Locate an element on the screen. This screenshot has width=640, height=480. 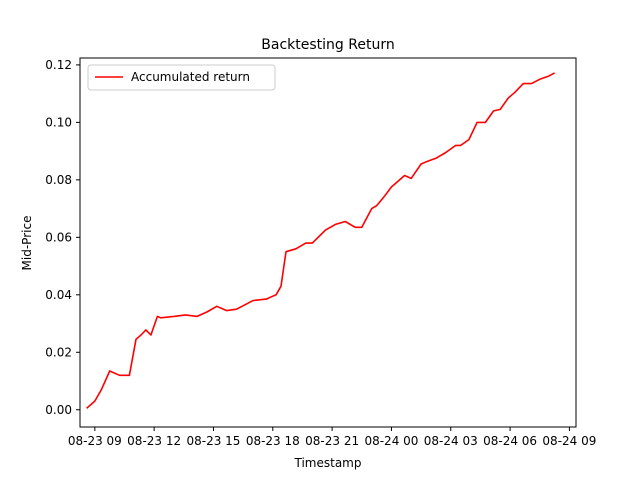
legend: Accumulated return is located at coordinates (181, 77).